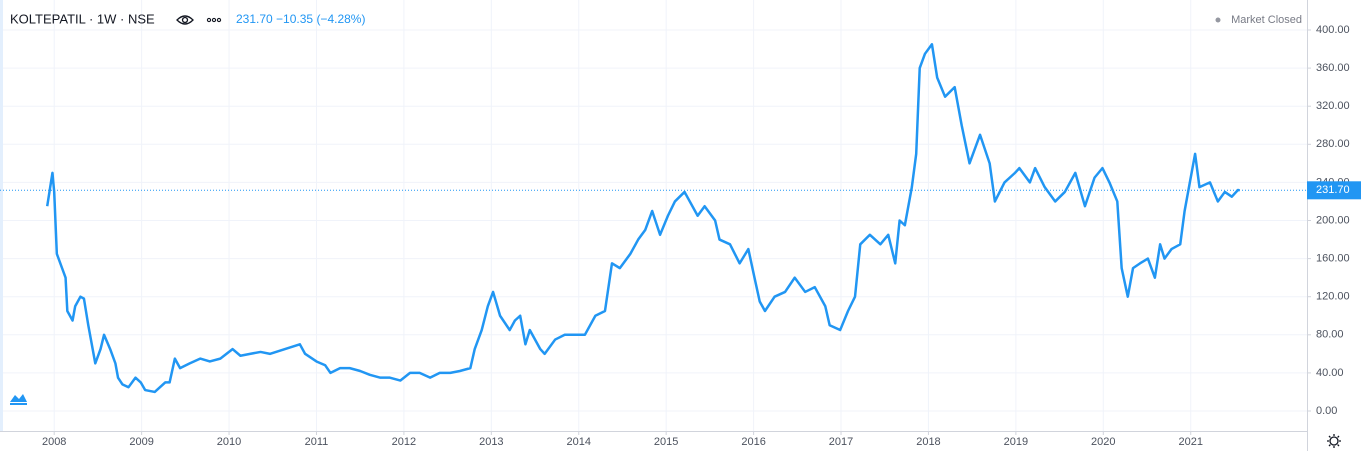  I want to click on x-tick-label: 2013, so click(491, 442).